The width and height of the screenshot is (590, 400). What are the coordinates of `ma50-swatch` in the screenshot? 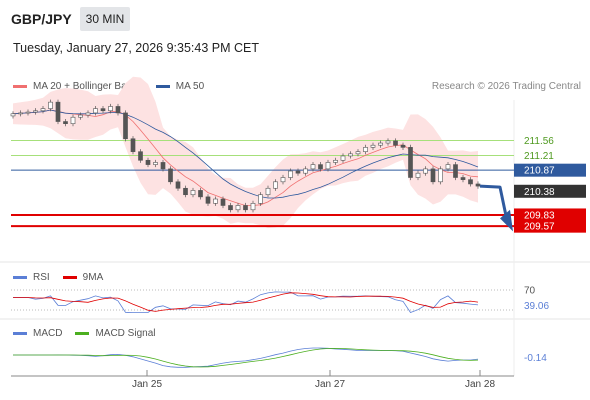 It's located at (162, 86).